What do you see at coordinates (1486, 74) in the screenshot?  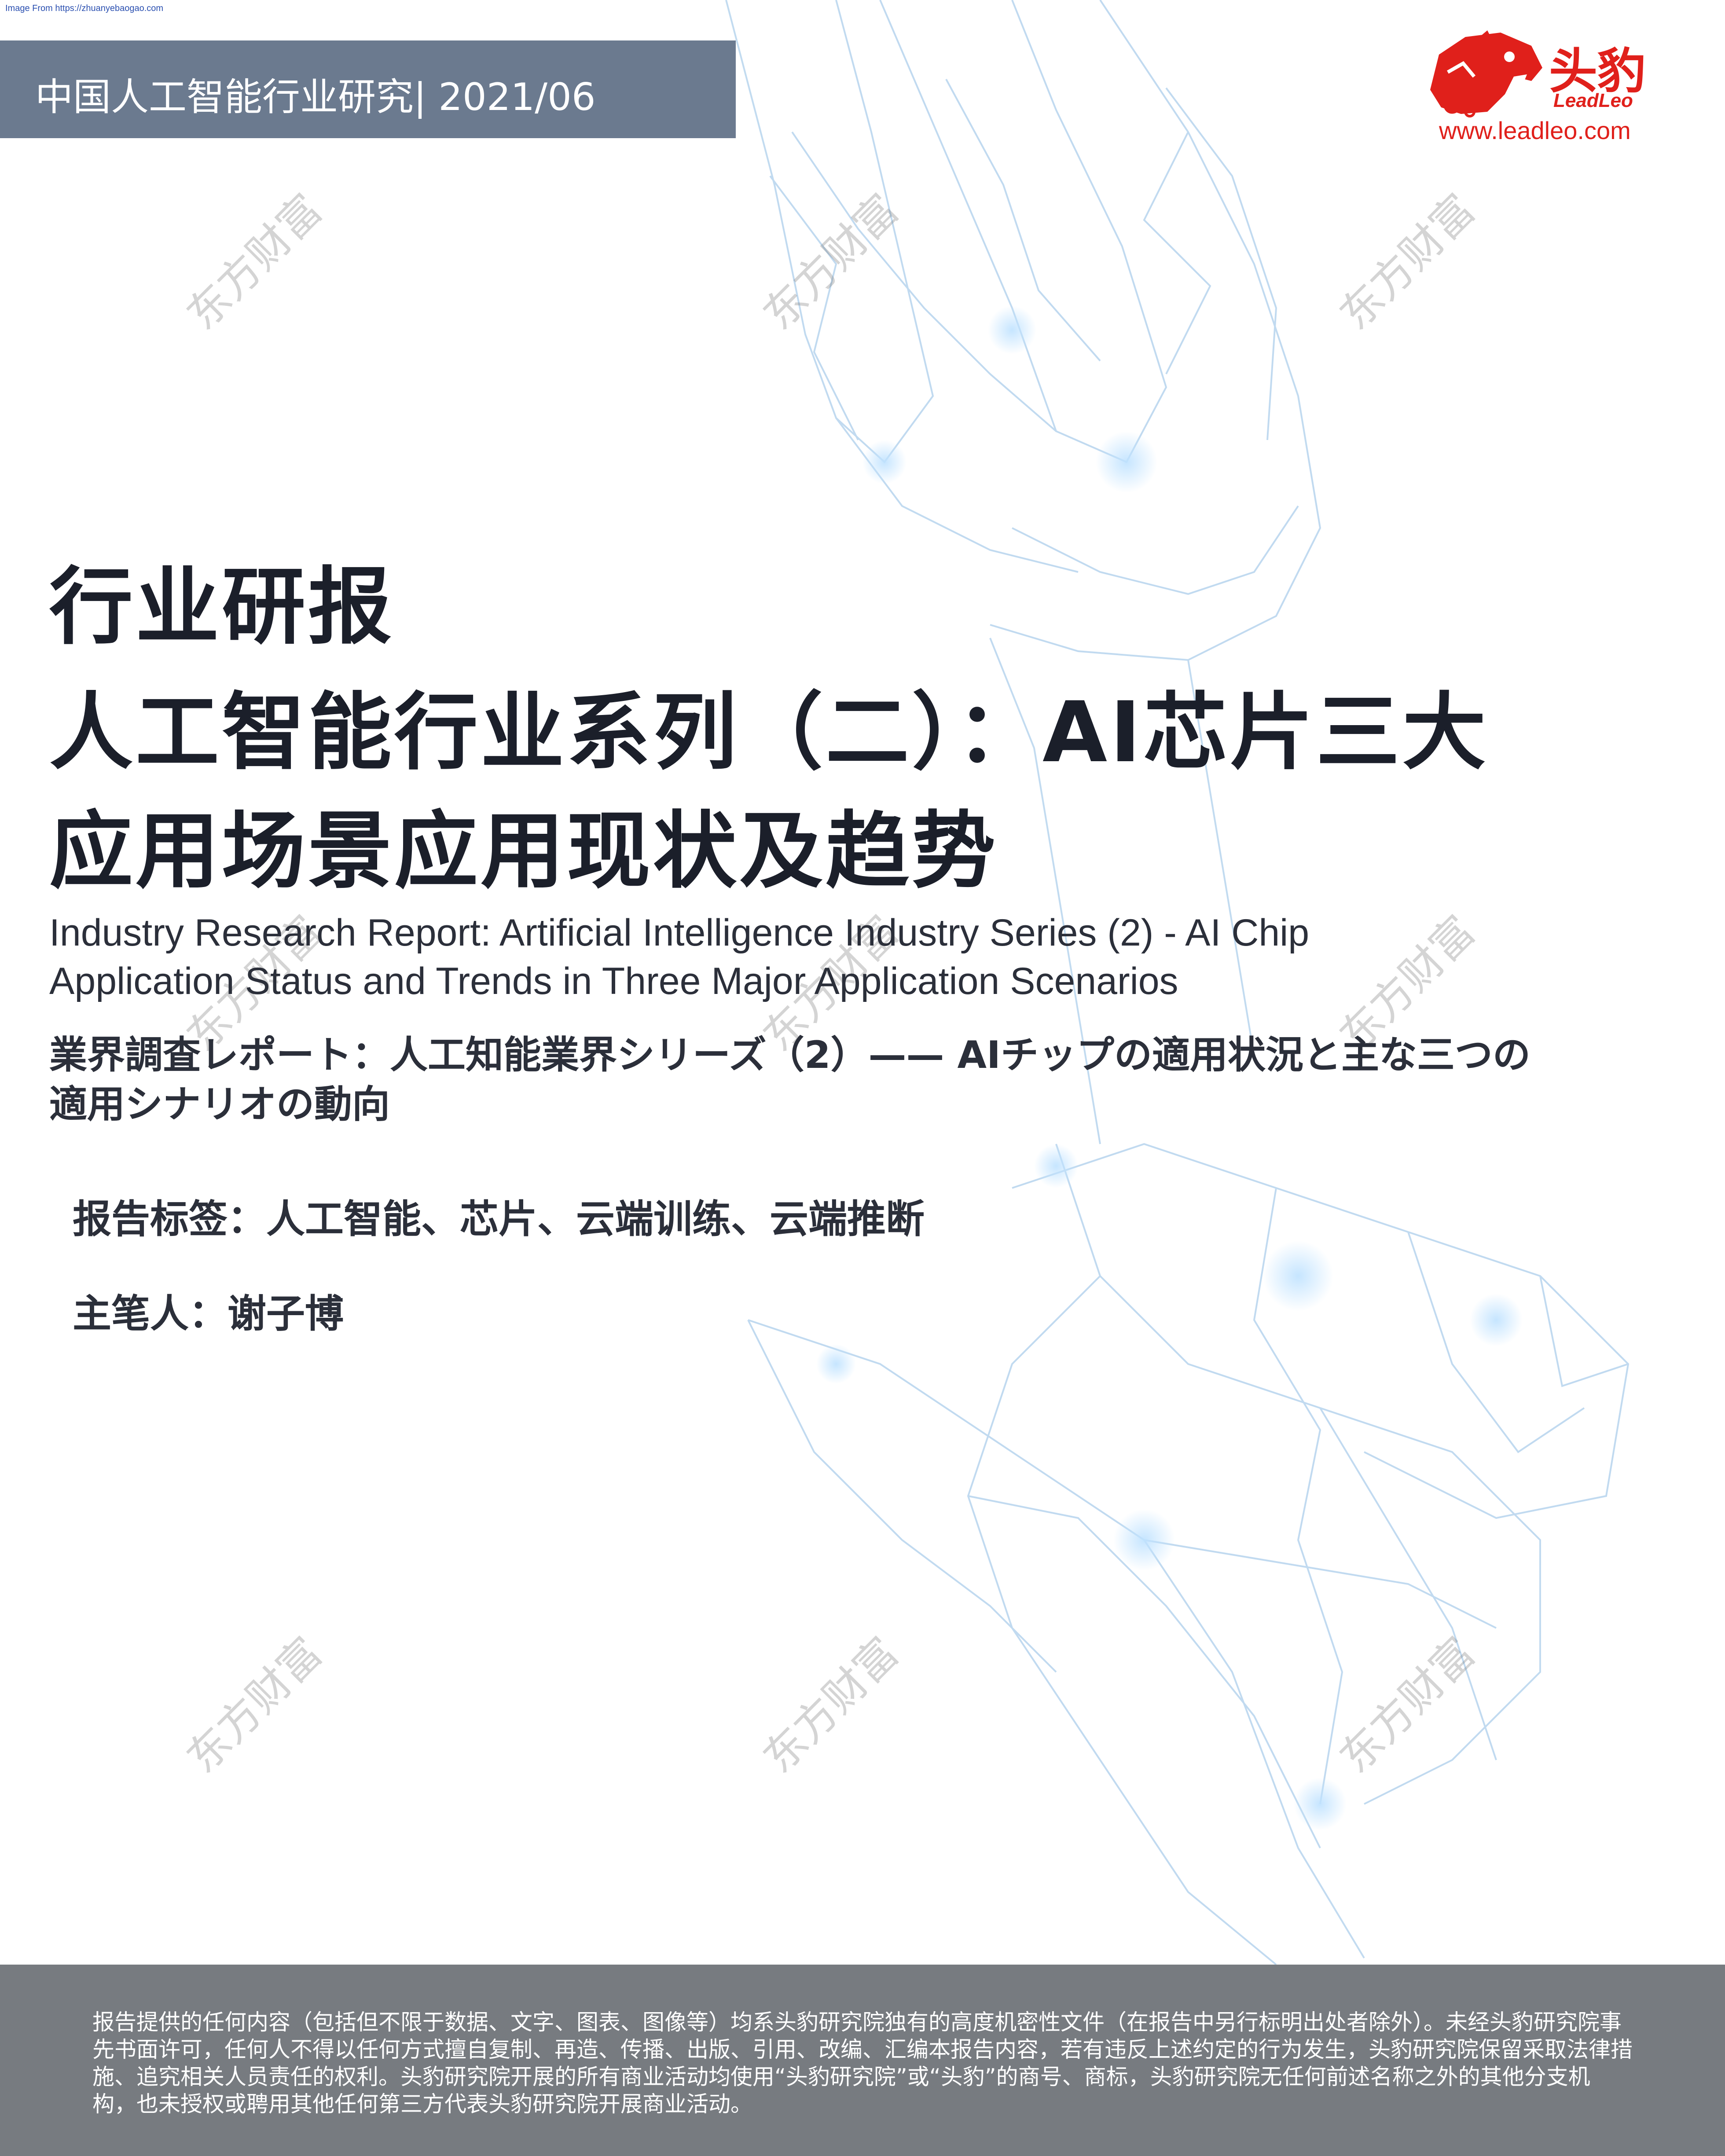 I see `leopard-head-icon` at bounding box center [1486, 74].